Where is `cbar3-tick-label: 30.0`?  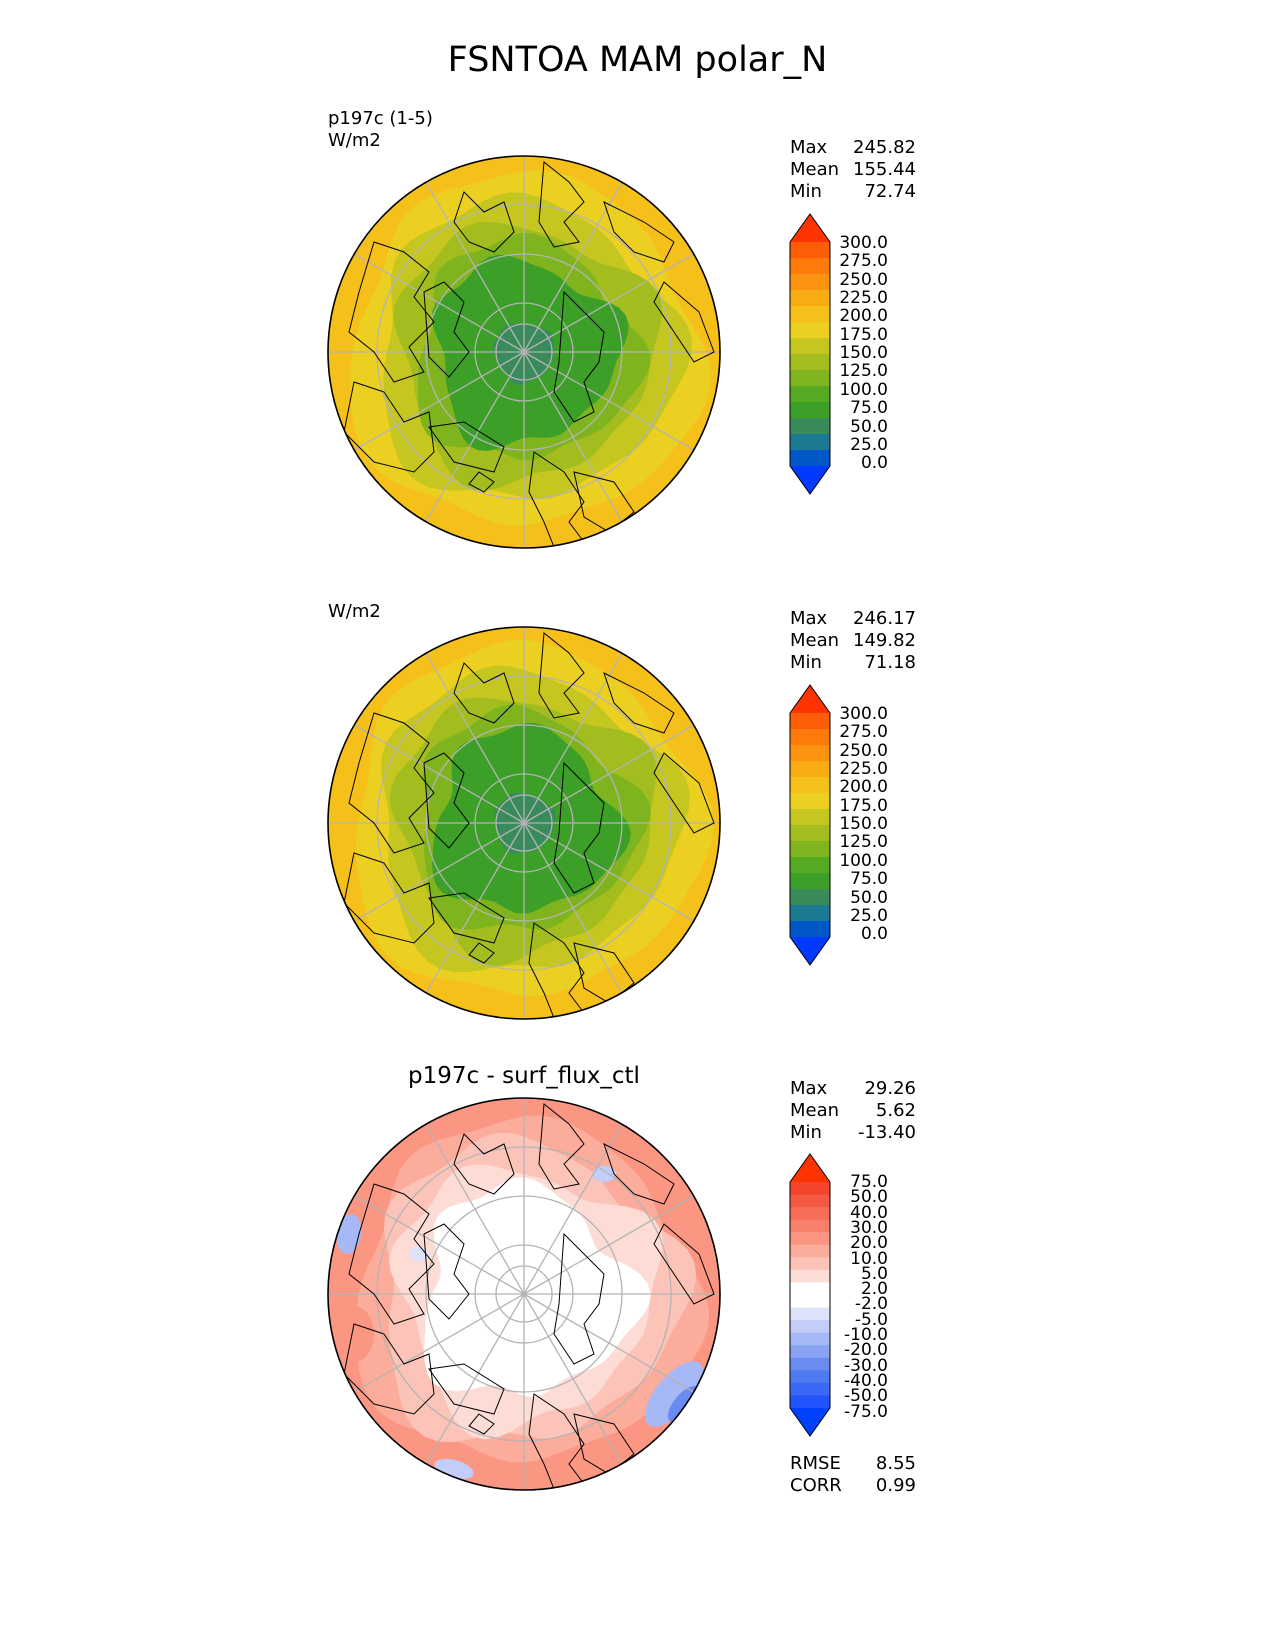 cbar3-tick-label: 30.0 is located at coordinates (869, 1227).